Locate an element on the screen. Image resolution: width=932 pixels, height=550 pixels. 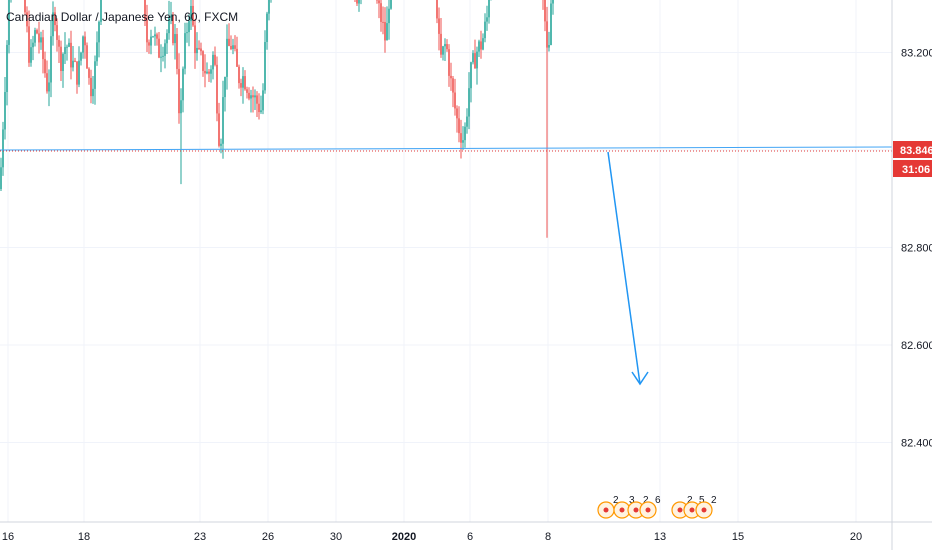
x-tick-label: 13 is located at coordinates (660, 537).